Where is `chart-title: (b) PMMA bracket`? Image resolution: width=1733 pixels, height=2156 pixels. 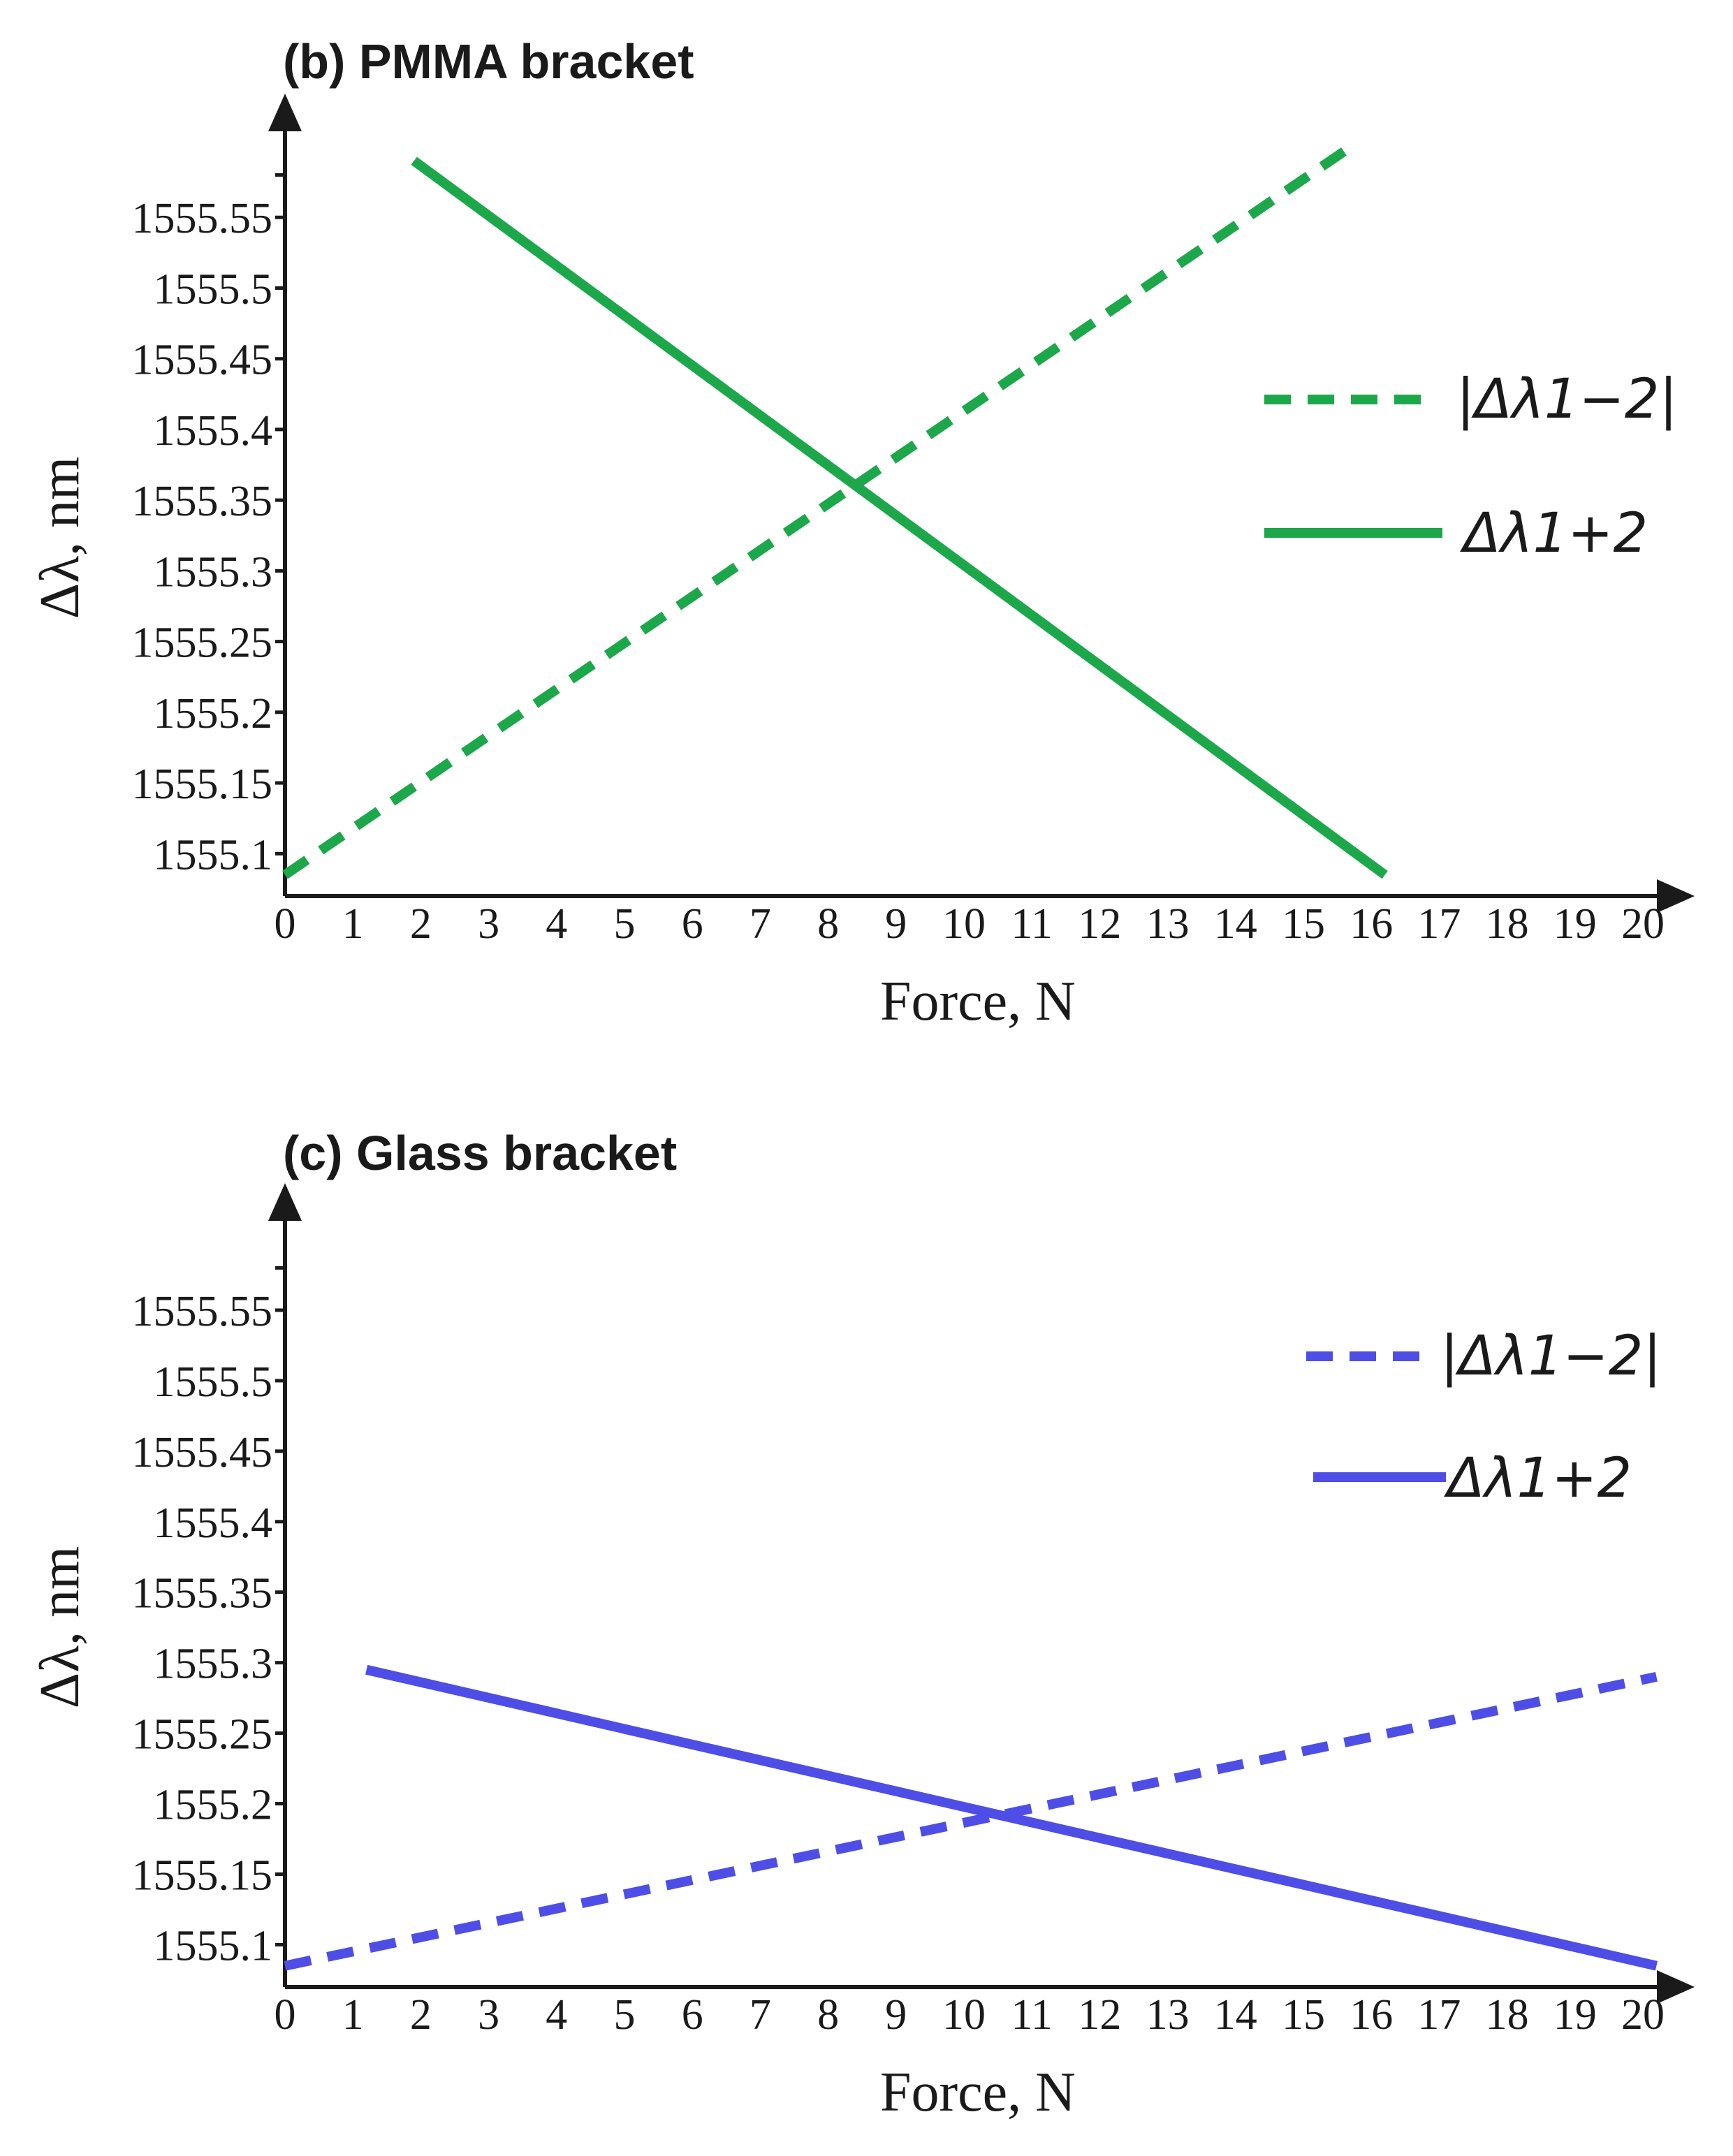 chart-title: (b) PMMA bracket is located at coordinates (488, 61).